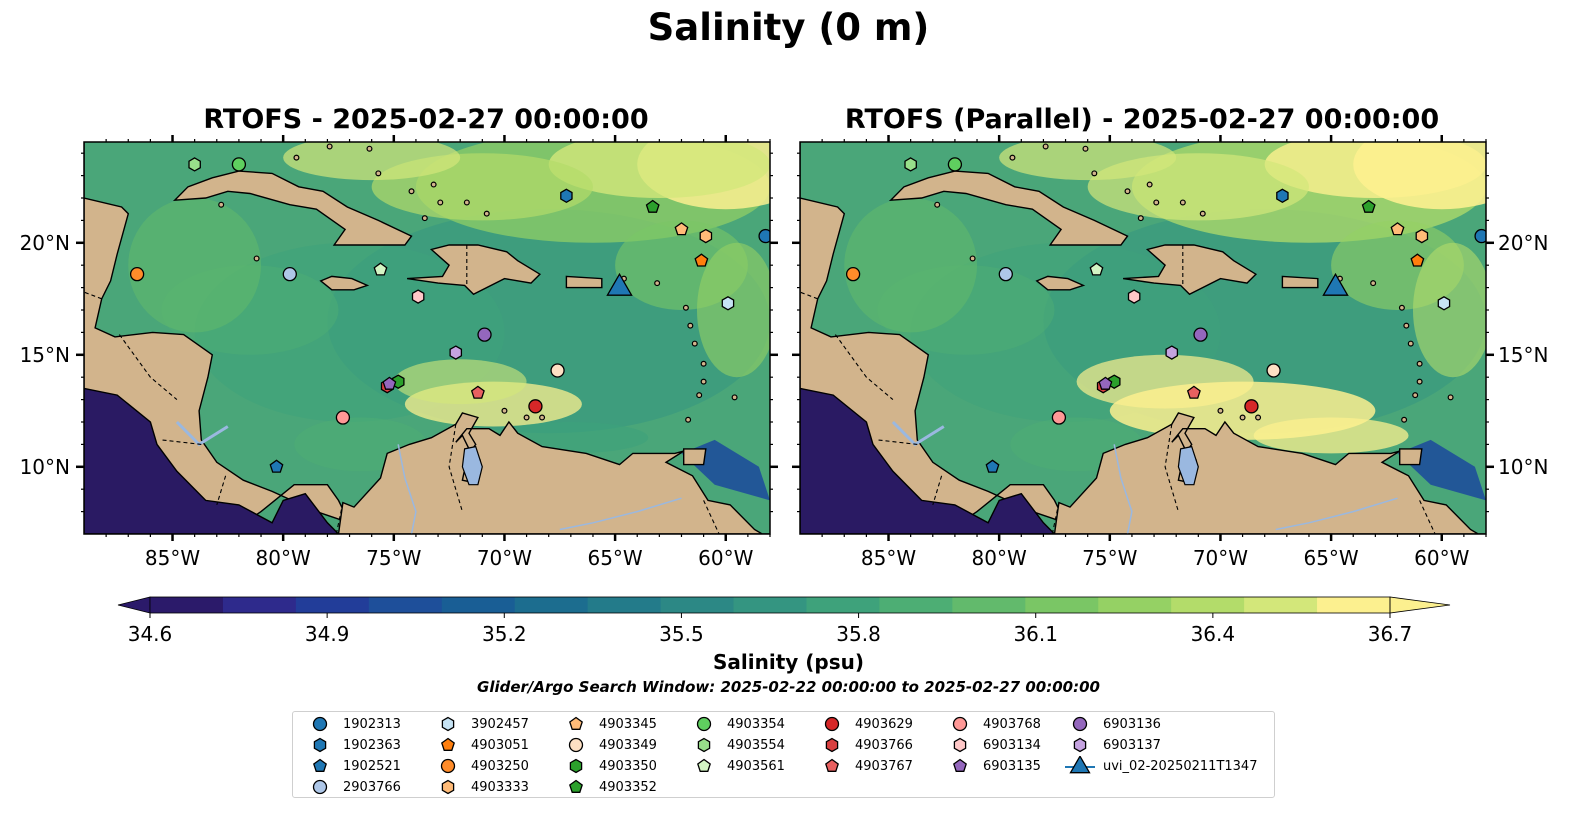 The height and width of the screenshot is (827, 1577). Describe the element at coordinates (1335, 284) in the screenshot. I see `obs-marker-uvi_02-20250211T1347` at that location.